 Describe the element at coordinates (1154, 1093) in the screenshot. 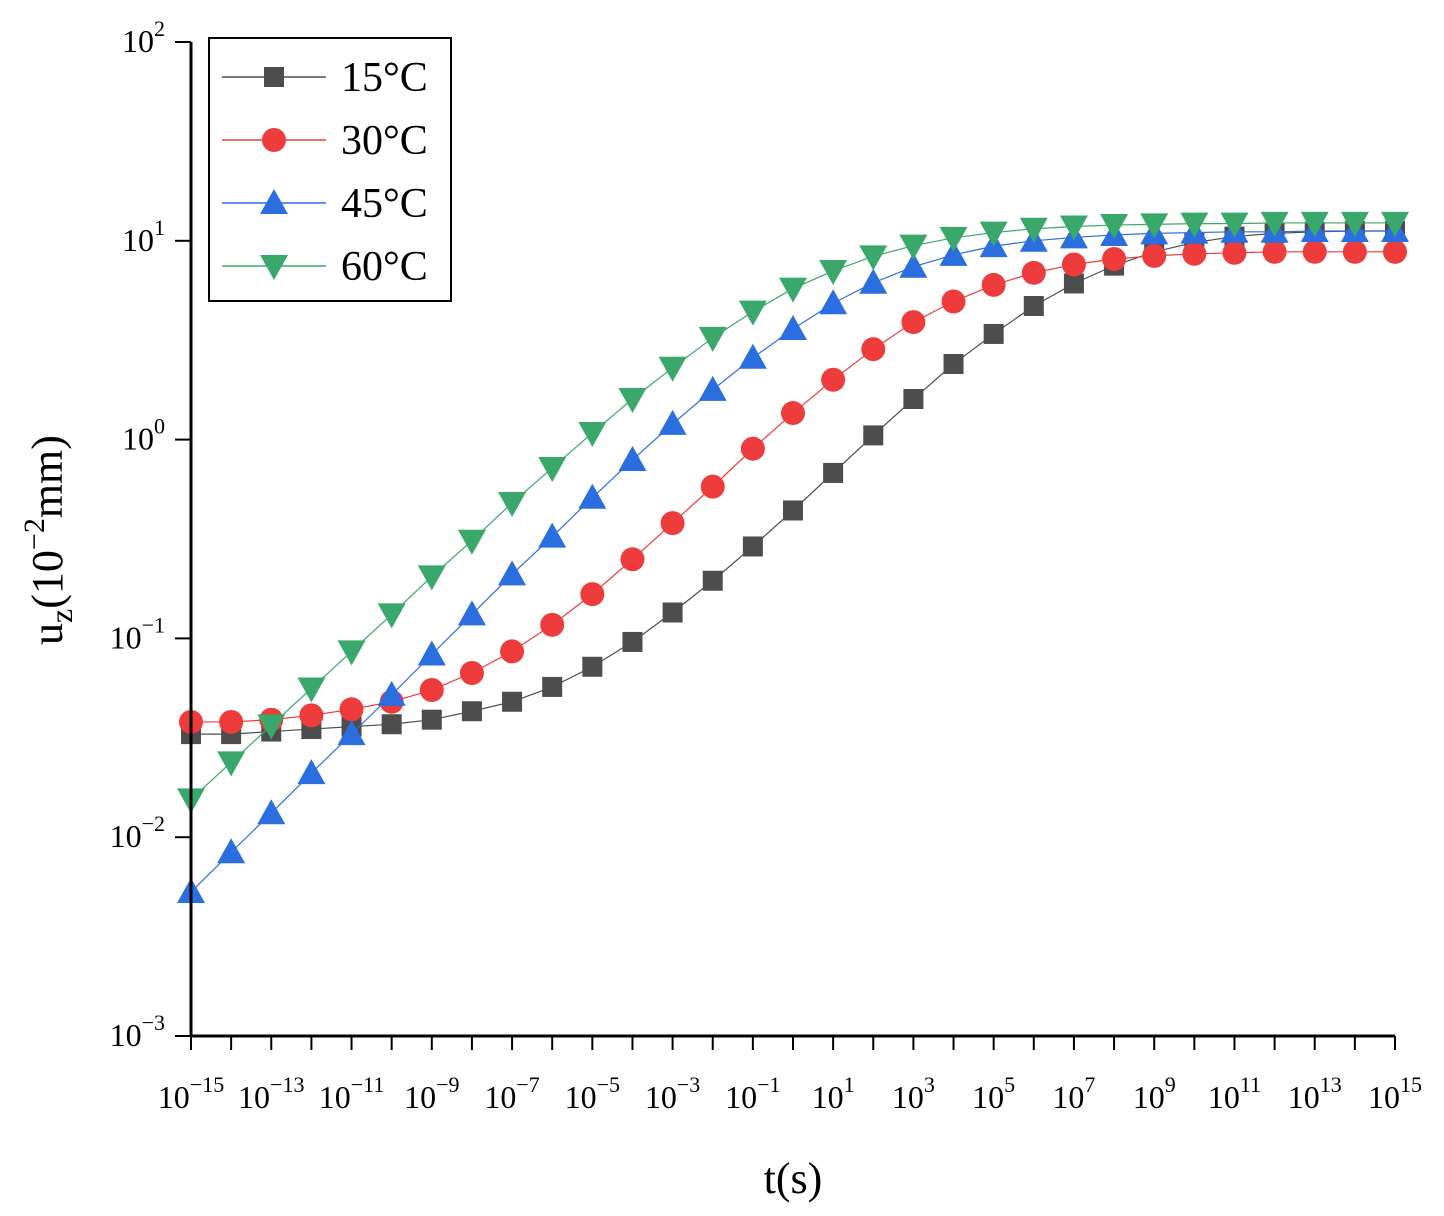

I see `x-tick-label: 10⁹` at that location.